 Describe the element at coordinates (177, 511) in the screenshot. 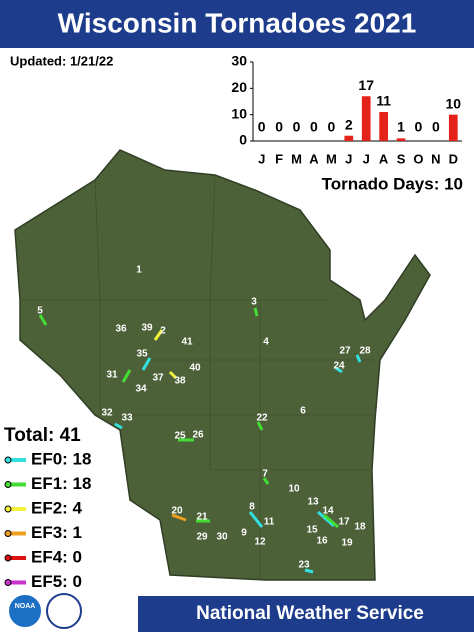

I see `tornado-label: 20` at that location.